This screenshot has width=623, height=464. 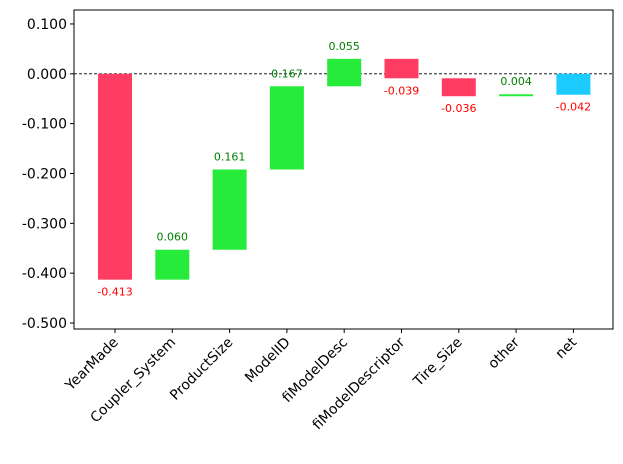 I want to click on y-tick-label: -0.500, so click(x=44, y=324).